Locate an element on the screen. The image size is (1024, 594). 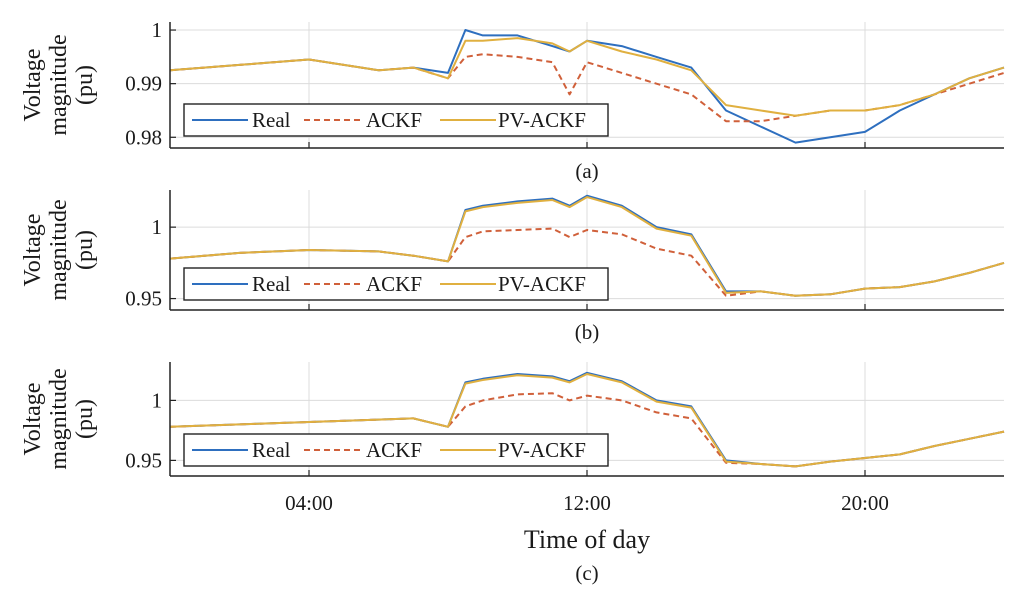
y-tick-label: 0.98 is located at coordinates (143, 137).